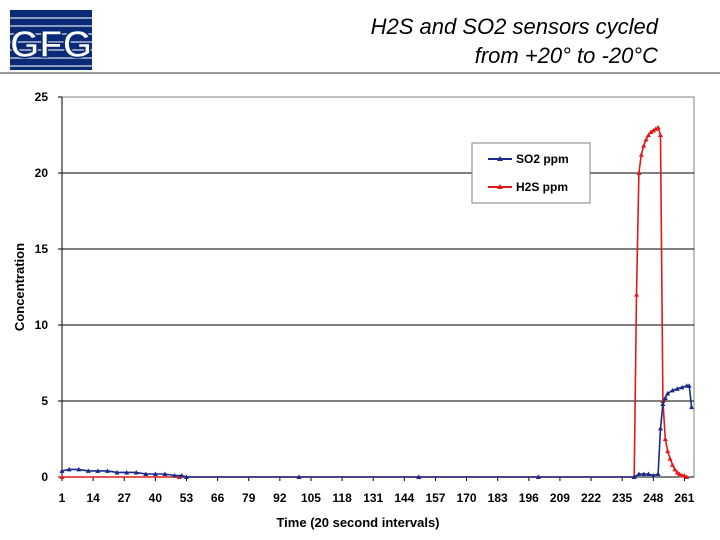  Describe the element at coordinates (42, 97) in the screenshot. I see `y-tick-label: 25` at that location.